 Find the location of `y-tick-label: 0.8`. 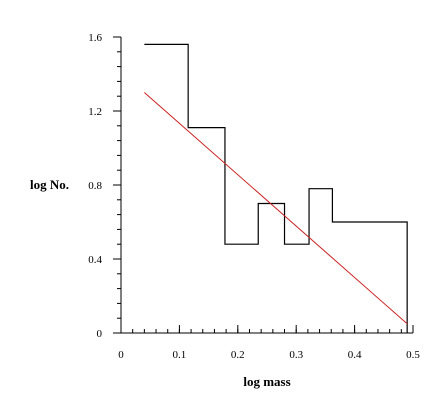

y-tick-label: 0.8 is located at coordinates (95, 186).